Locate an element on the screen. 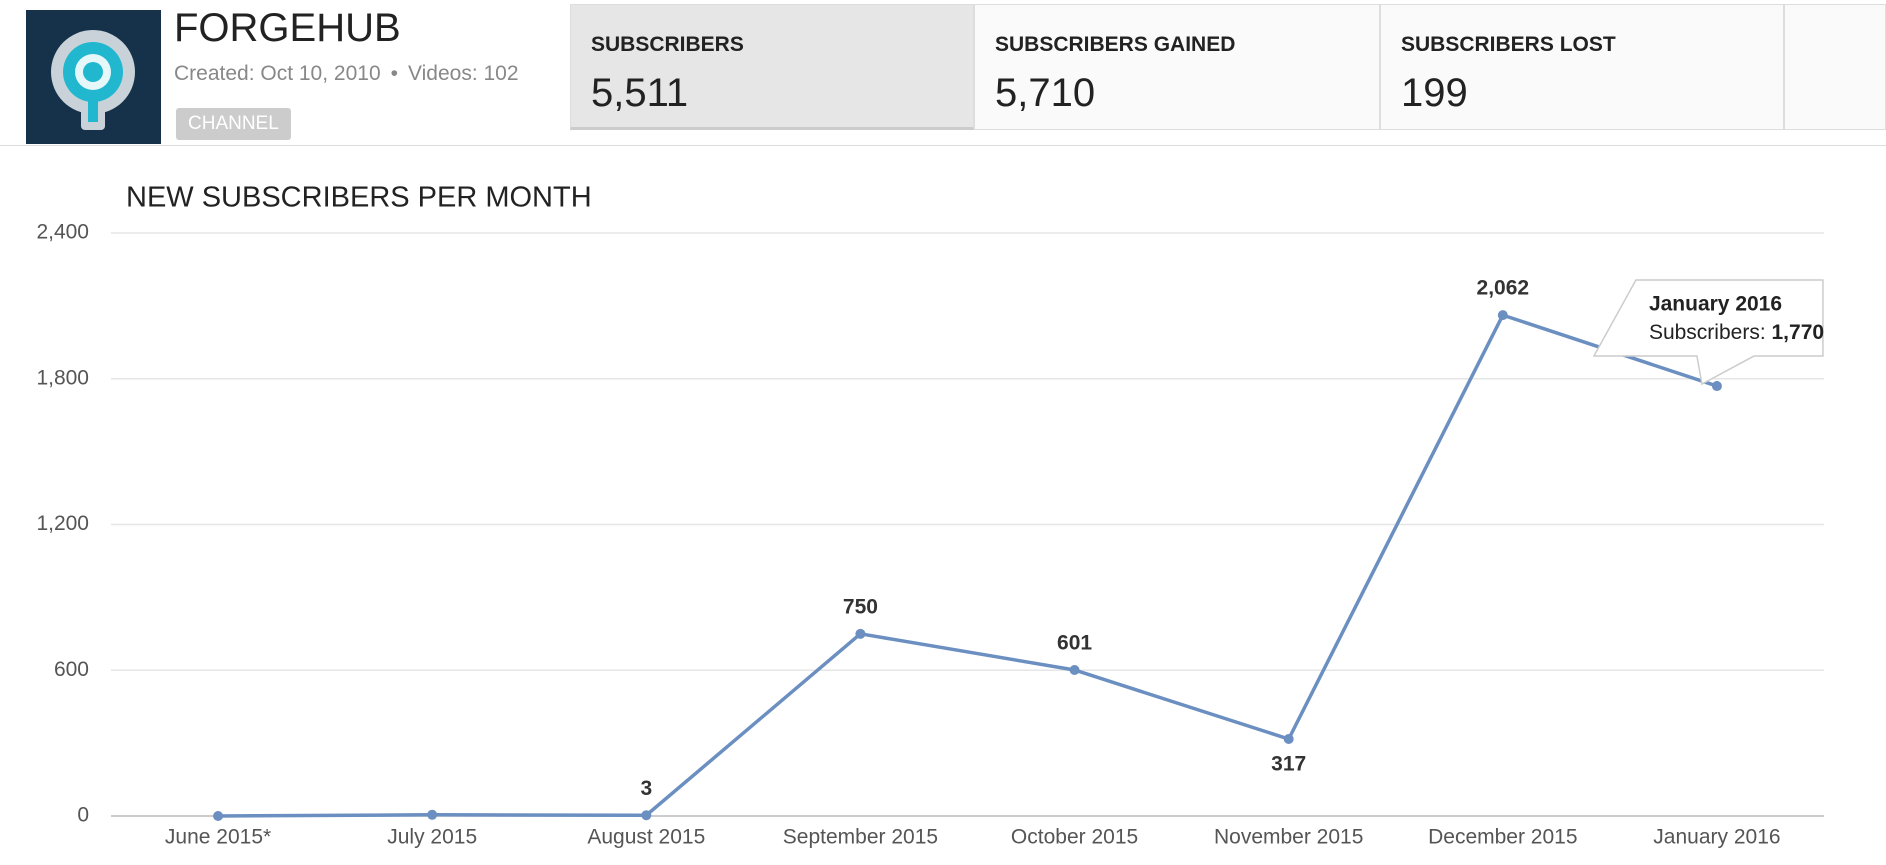 Image resolution: width=1886 pixels, height=865 pixels. data-label: 601 is located at coordinates (1074, 643).